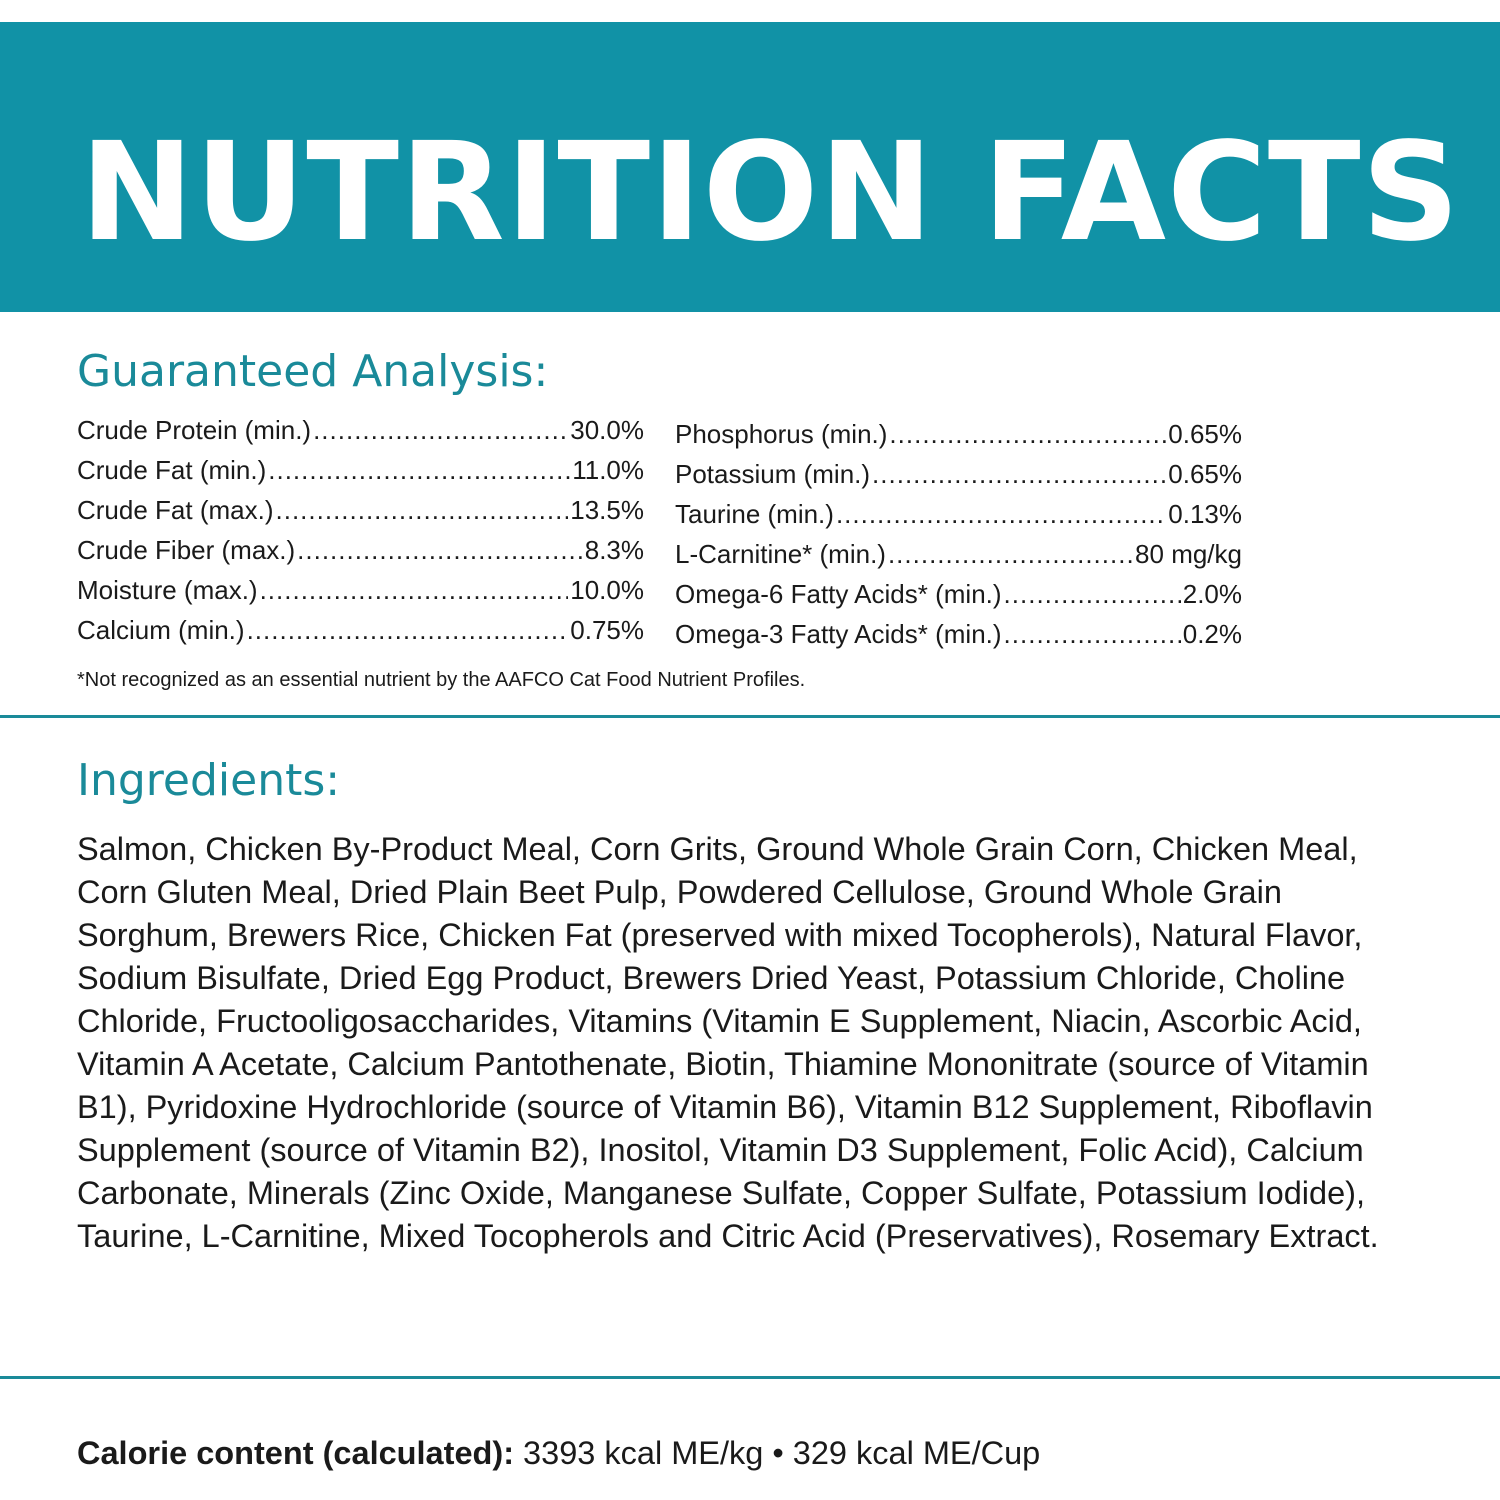 This screenshot has height=1500, width=1500. Describe the element at coordinates (186, 550) in the screenshot. I see `analysis-name: Crude Fiber (max.)` at that location.